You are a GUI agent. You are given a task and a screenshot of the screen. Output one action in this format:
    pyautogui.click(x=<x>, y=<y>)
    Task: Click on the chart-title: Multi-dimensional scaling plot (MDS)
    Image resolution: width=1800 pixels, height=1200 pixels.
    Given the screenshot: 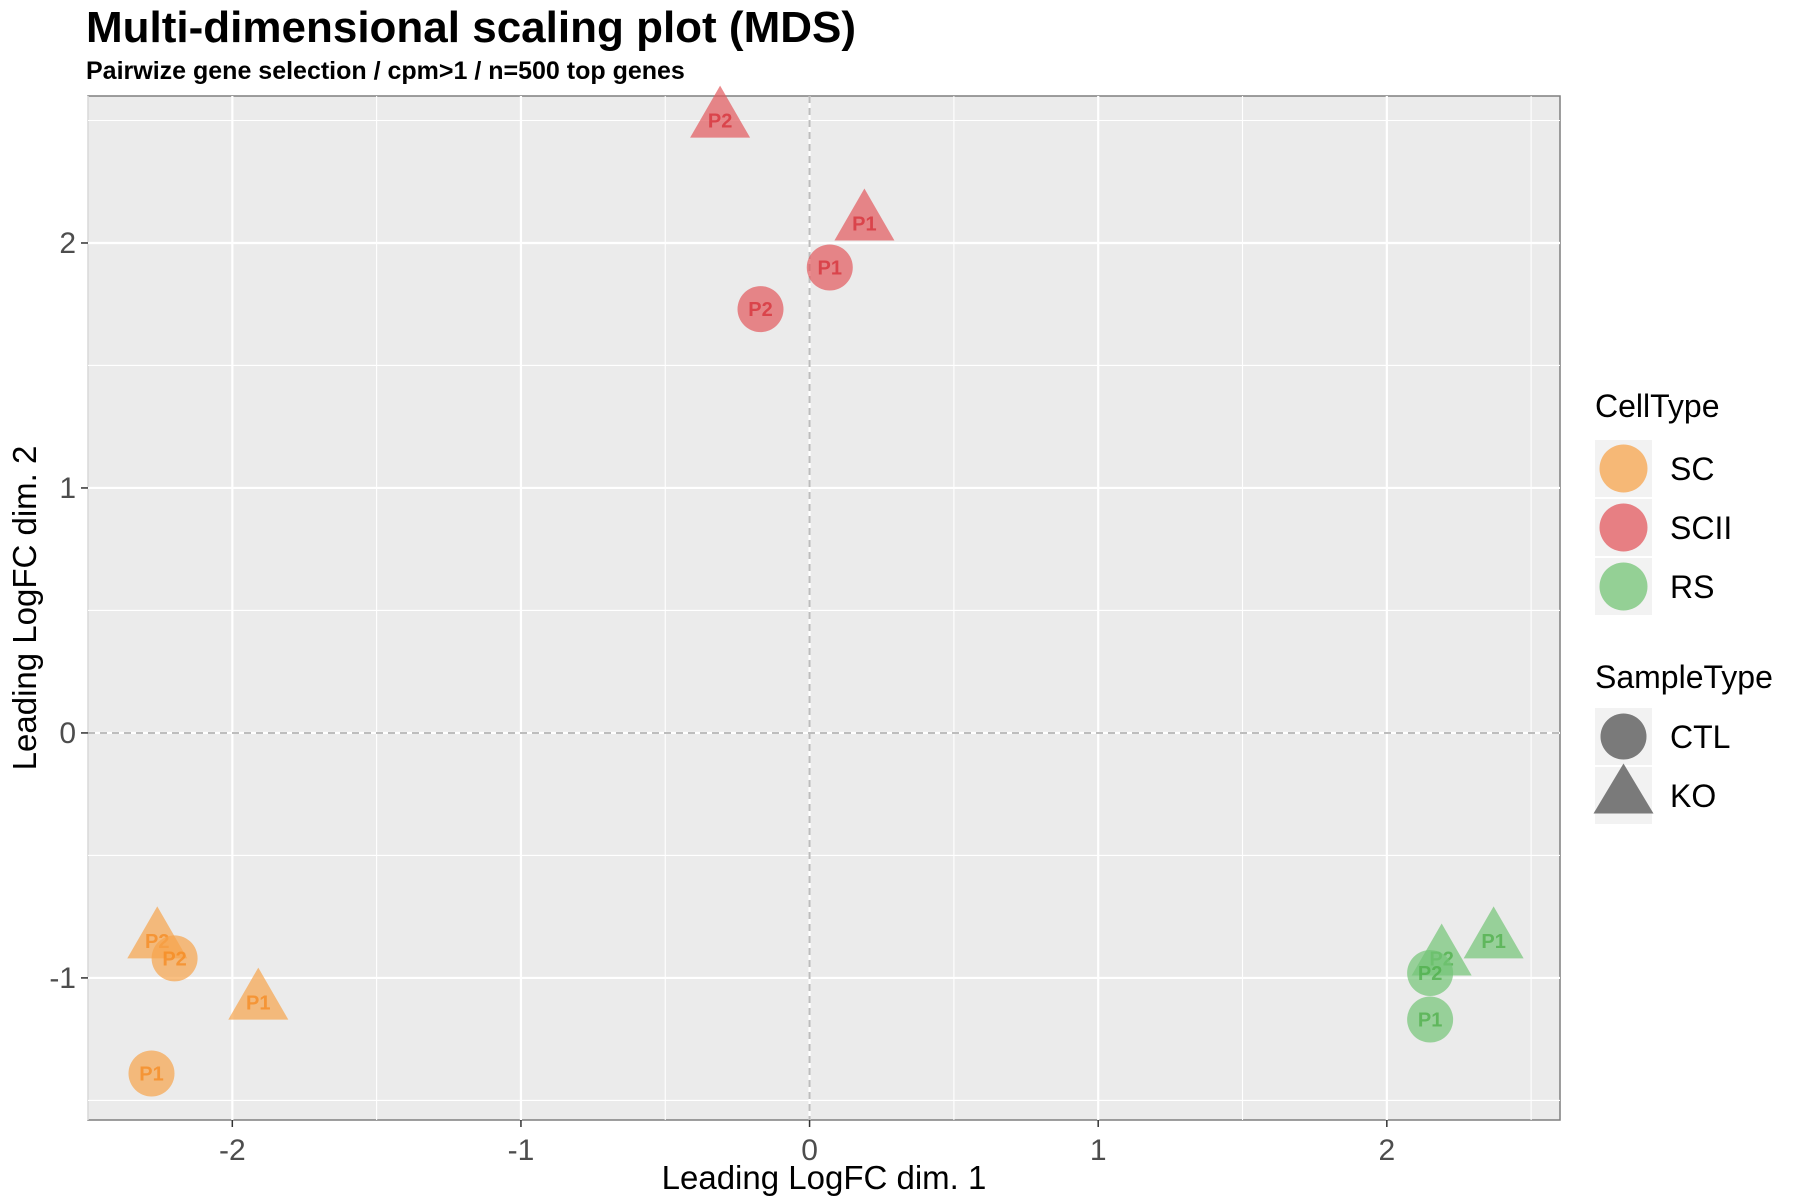 What is the action you would take?
    pyautogui.click(x=471, y=27)
    